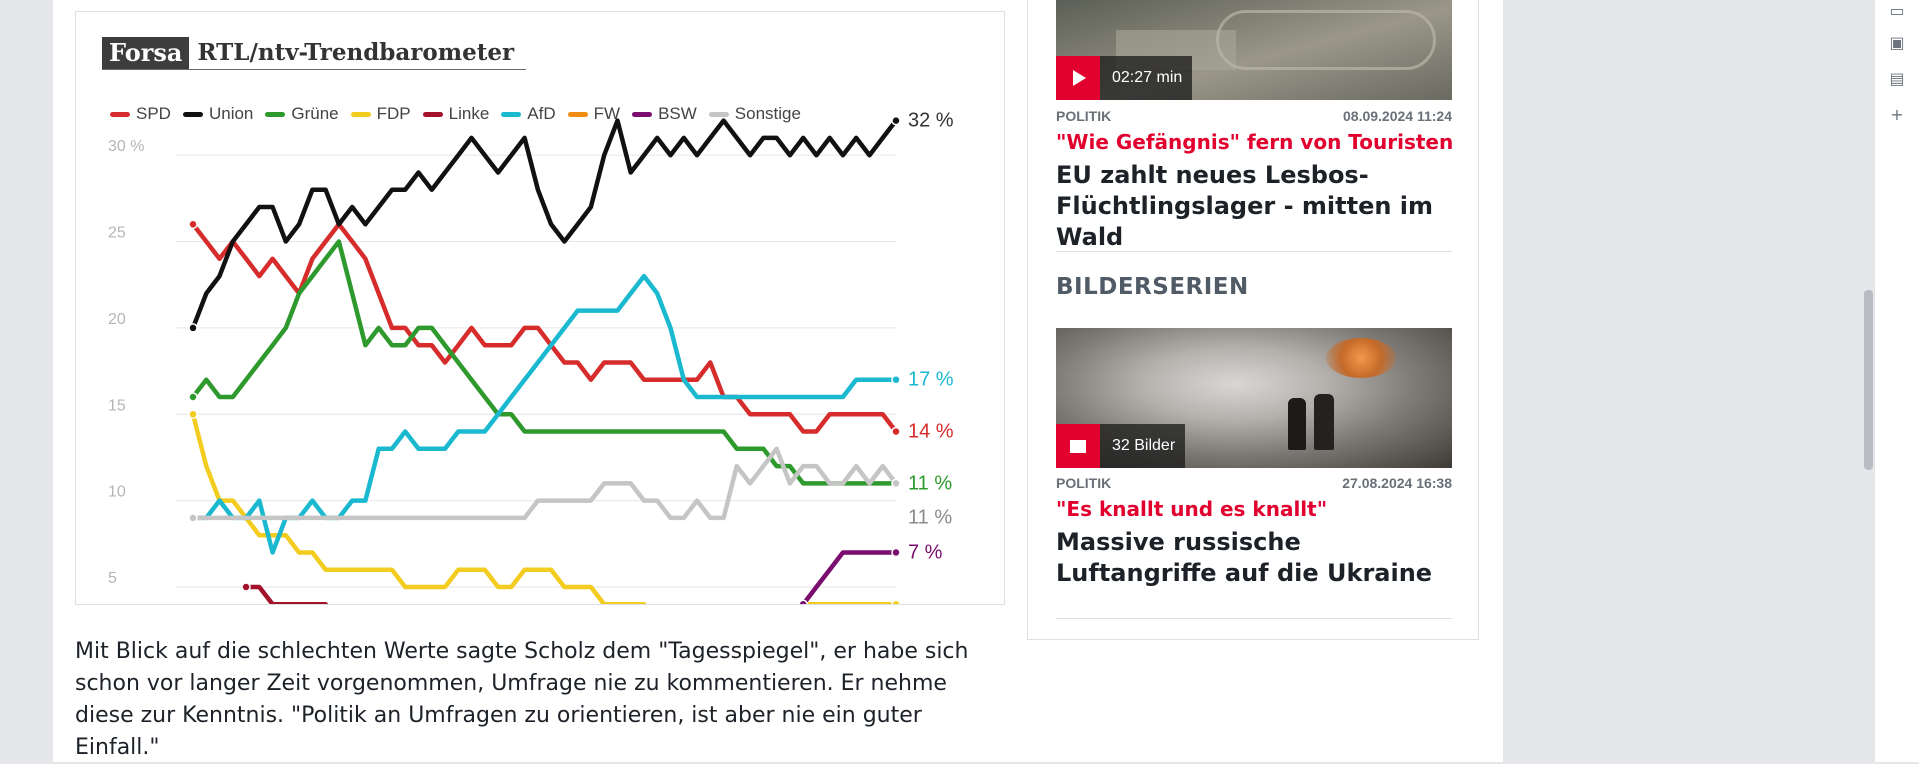  What do you see at coordinates (925, 552) in the screenshot?
I see `end-value-label: 7 %` at bounding box center [925, 552].